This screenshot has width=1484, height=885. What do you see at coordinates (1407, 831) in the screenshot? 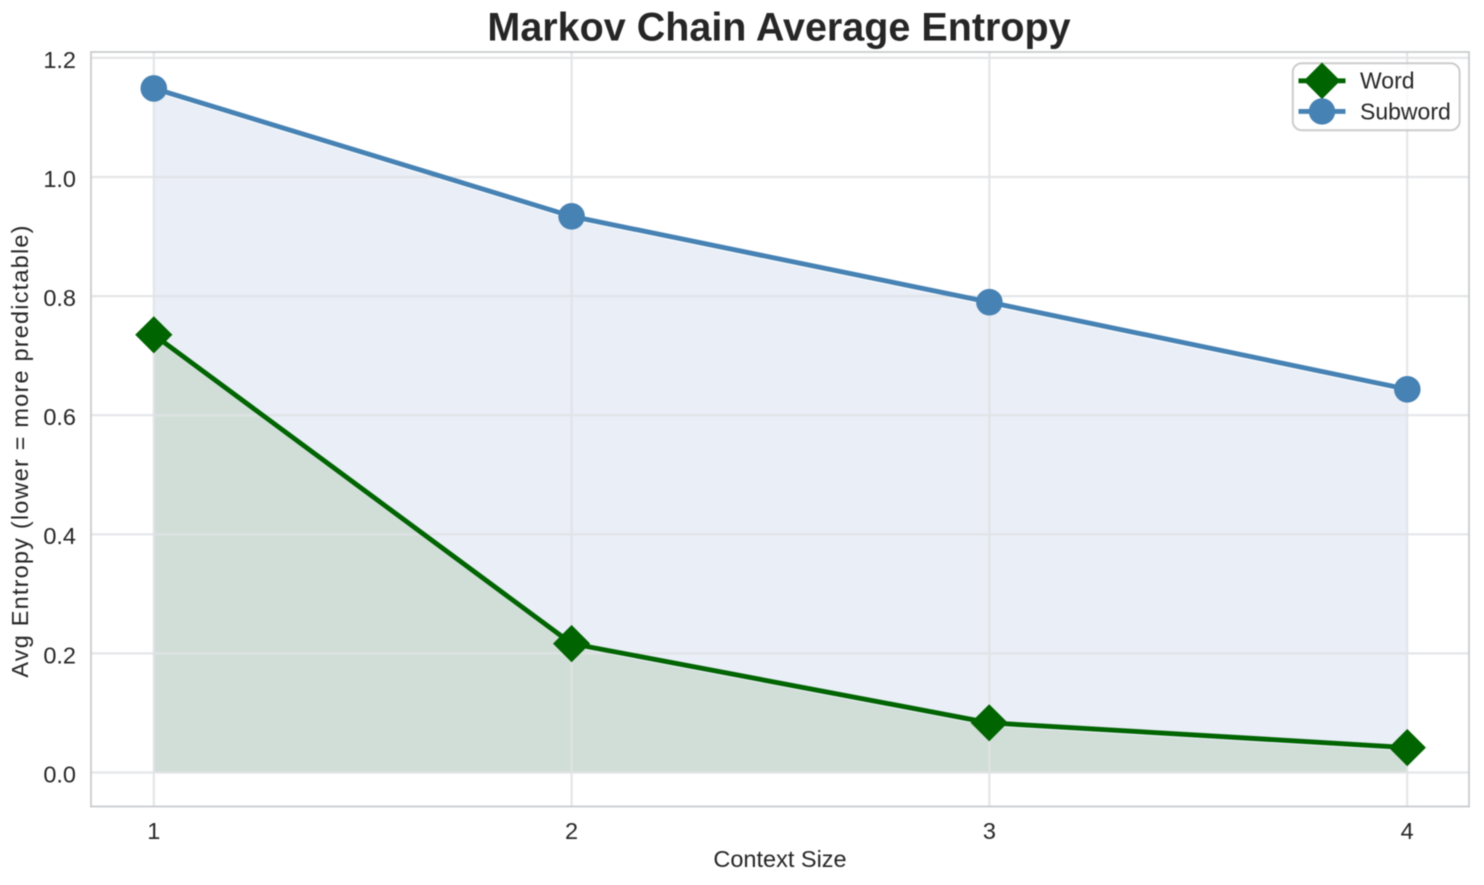
I see `svg-text: 4` at bounding box center [1407, 831].